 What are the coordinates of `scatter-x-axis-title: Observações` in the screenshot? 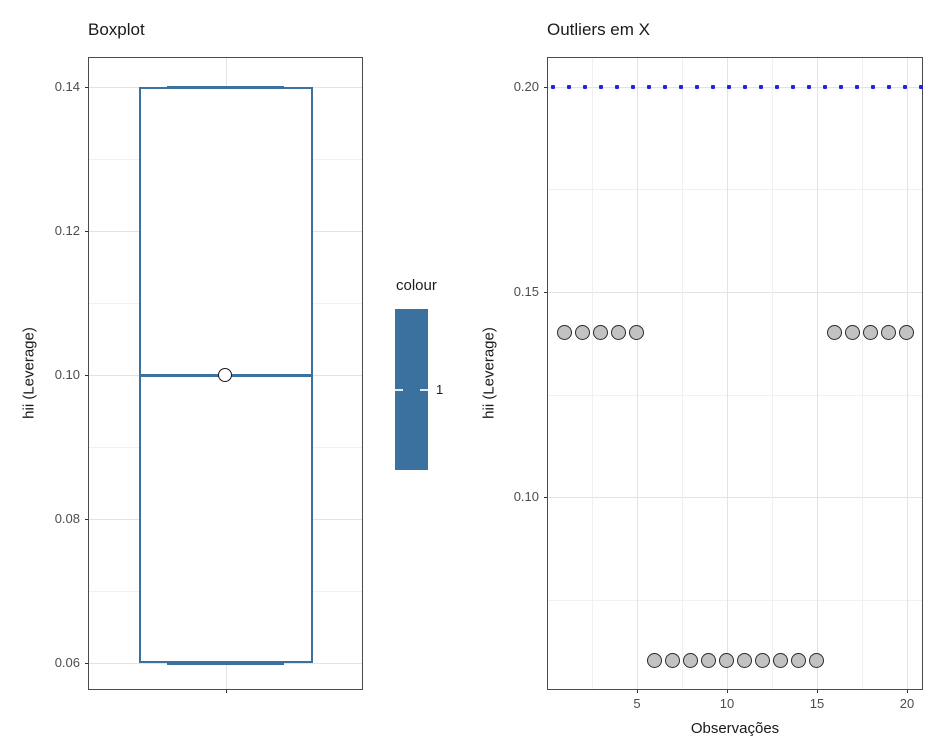 It's located at (735, 728).